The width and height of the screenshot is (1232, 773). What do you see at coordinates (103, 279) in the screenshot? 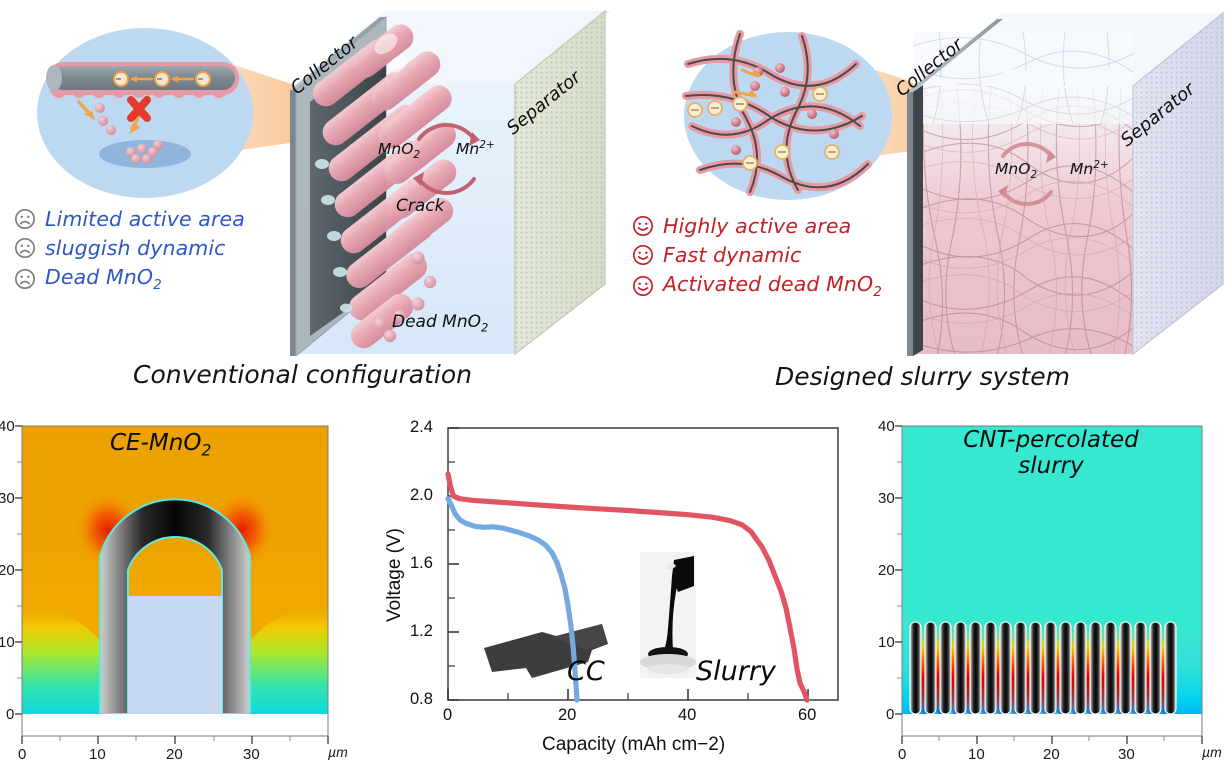
I see `bullet-text: Dead MnO2` at bounding box center [103, 279].